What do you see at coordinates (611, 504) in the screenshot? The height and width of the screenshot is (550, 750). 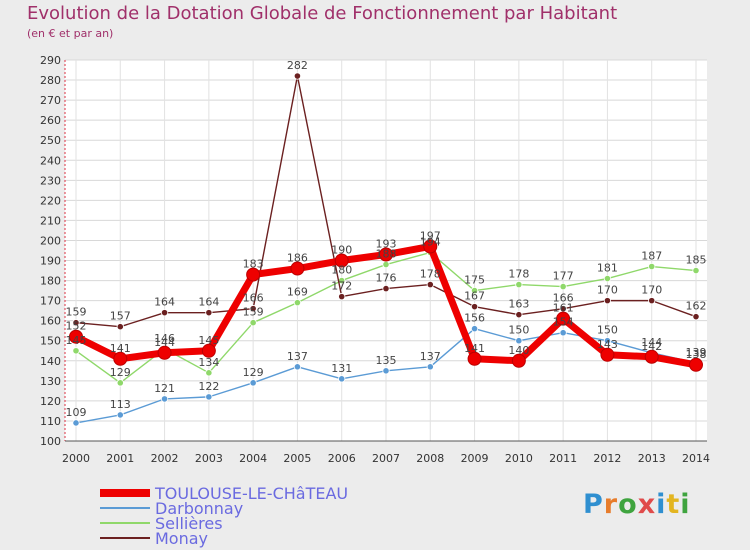 I see `logo-letter: r` at bounding box center [611, 504].